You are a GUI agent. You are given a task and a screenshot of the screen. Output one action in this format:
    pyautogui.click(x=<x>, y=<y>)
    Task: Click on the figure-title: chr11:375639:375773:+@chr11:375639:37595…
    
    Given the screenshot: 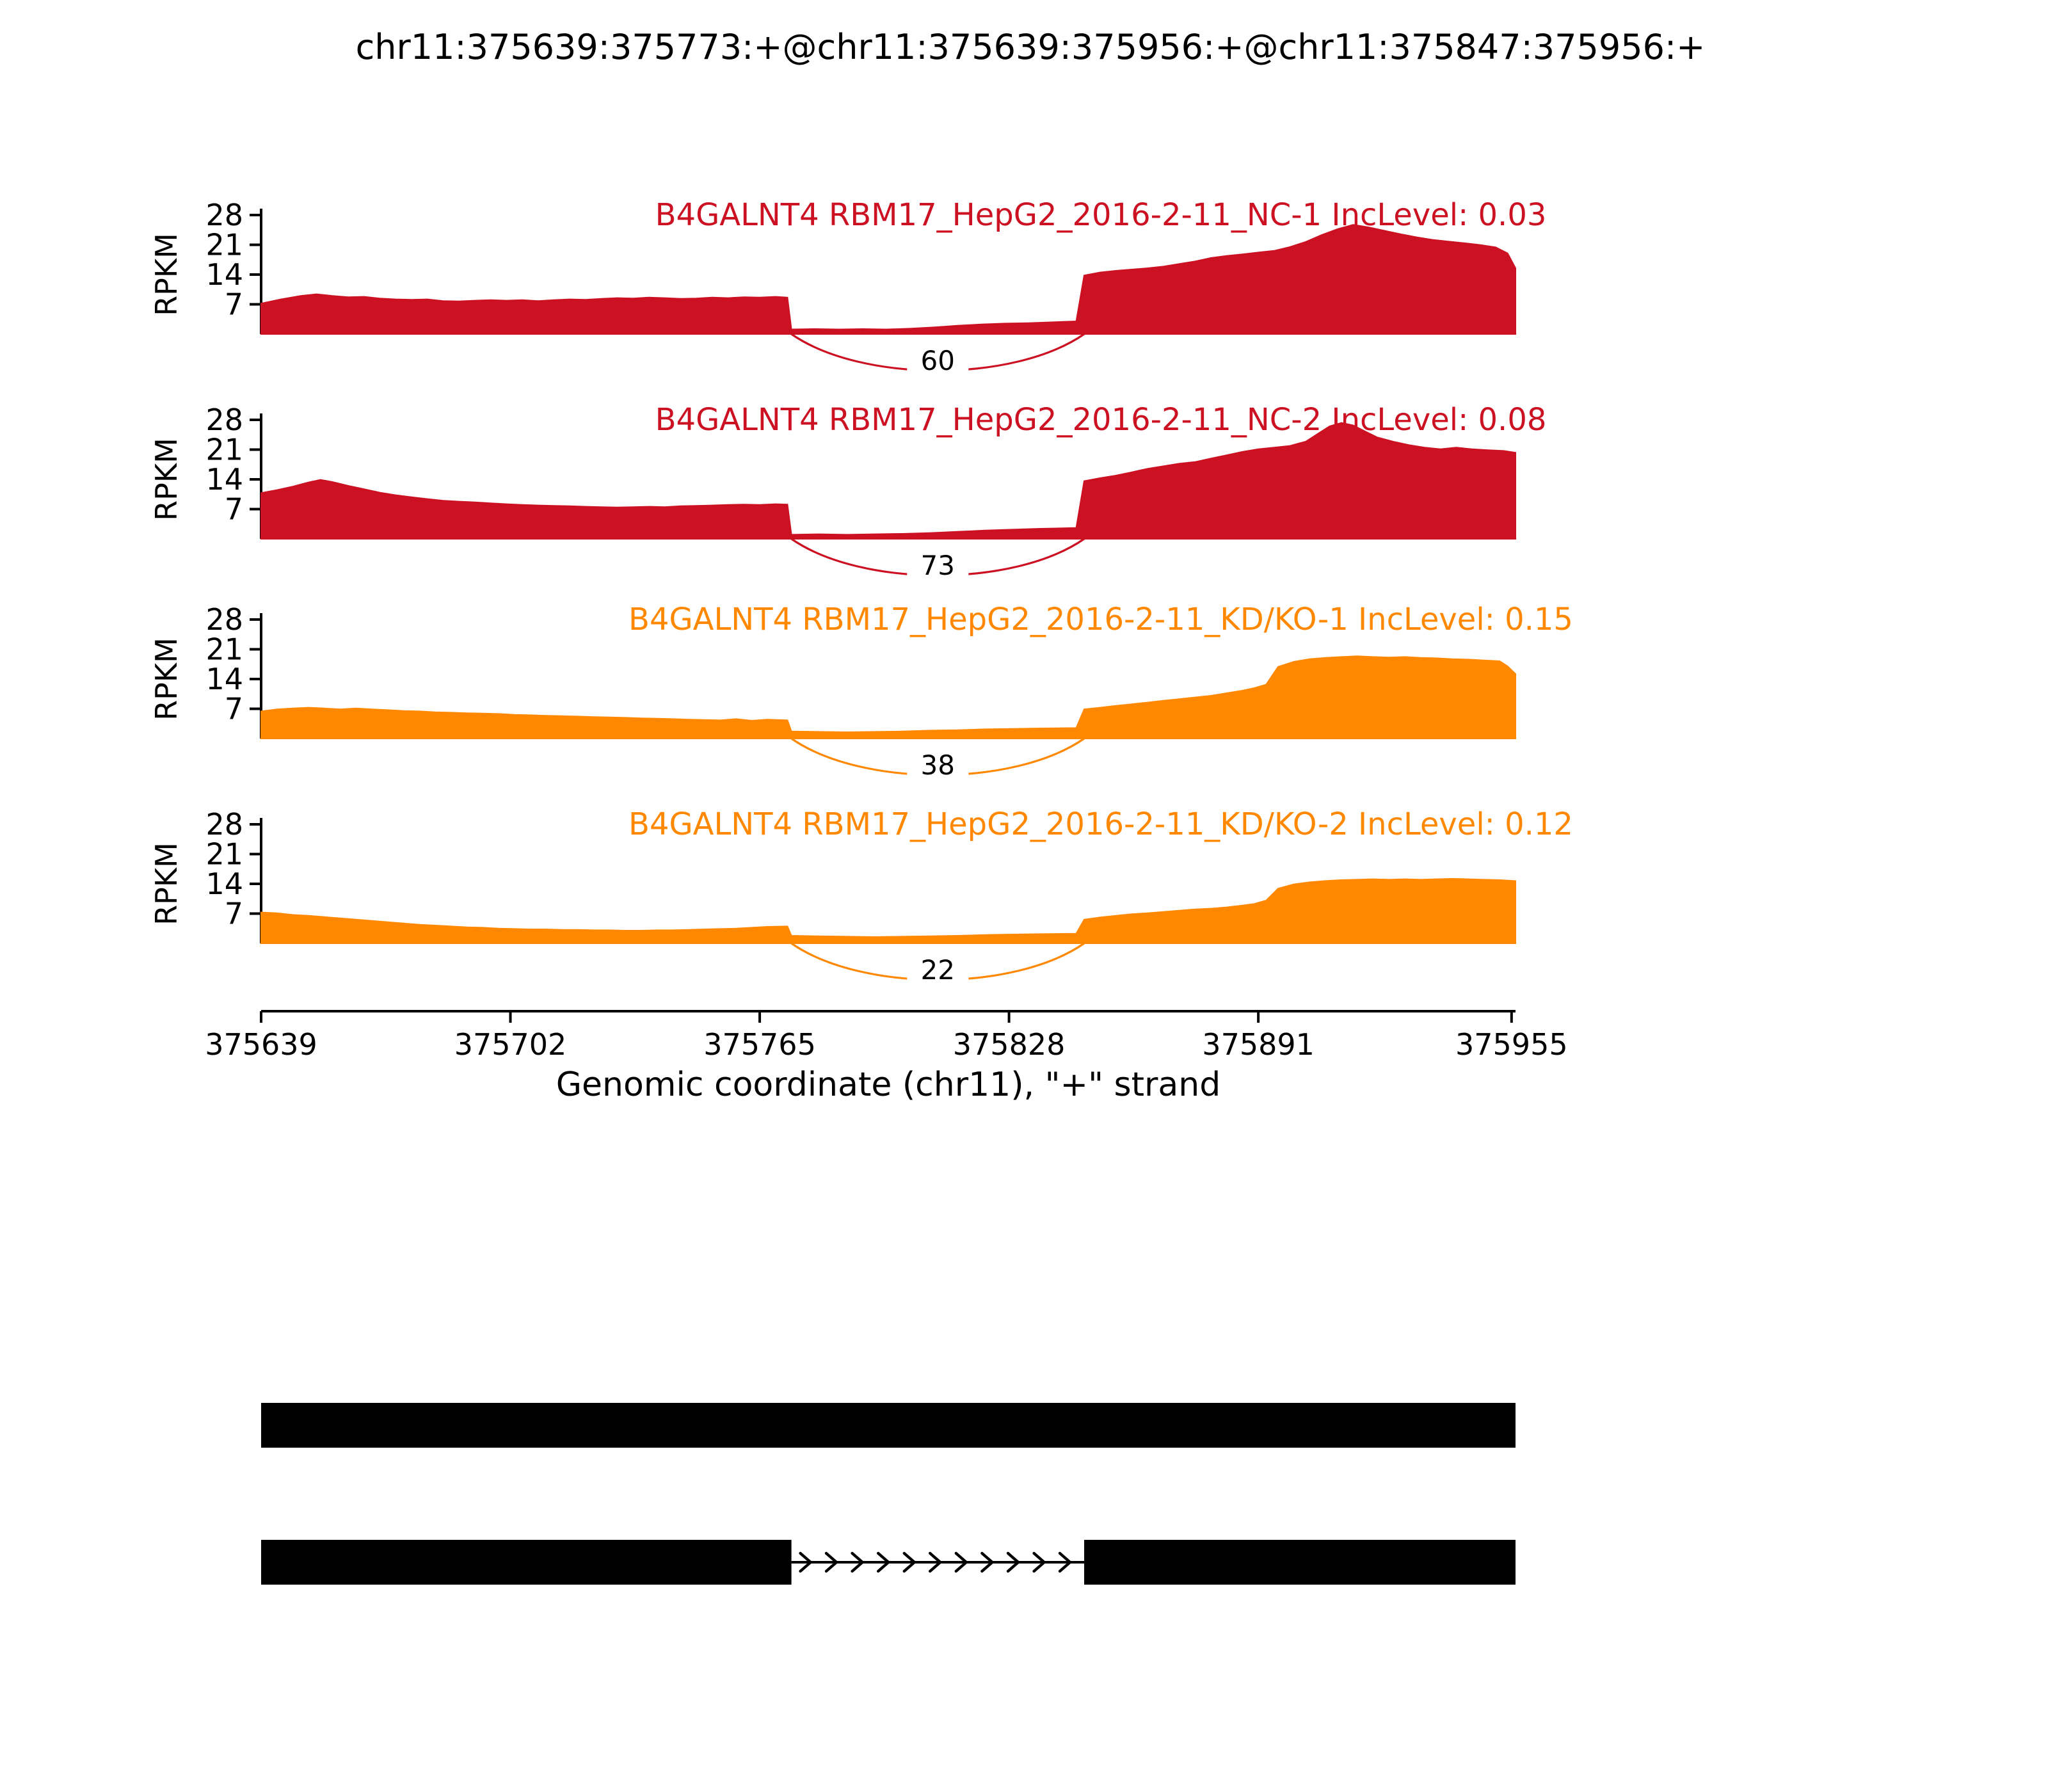 What is the action you would take?
    pyautogui.click(x=1031, y=47)
    